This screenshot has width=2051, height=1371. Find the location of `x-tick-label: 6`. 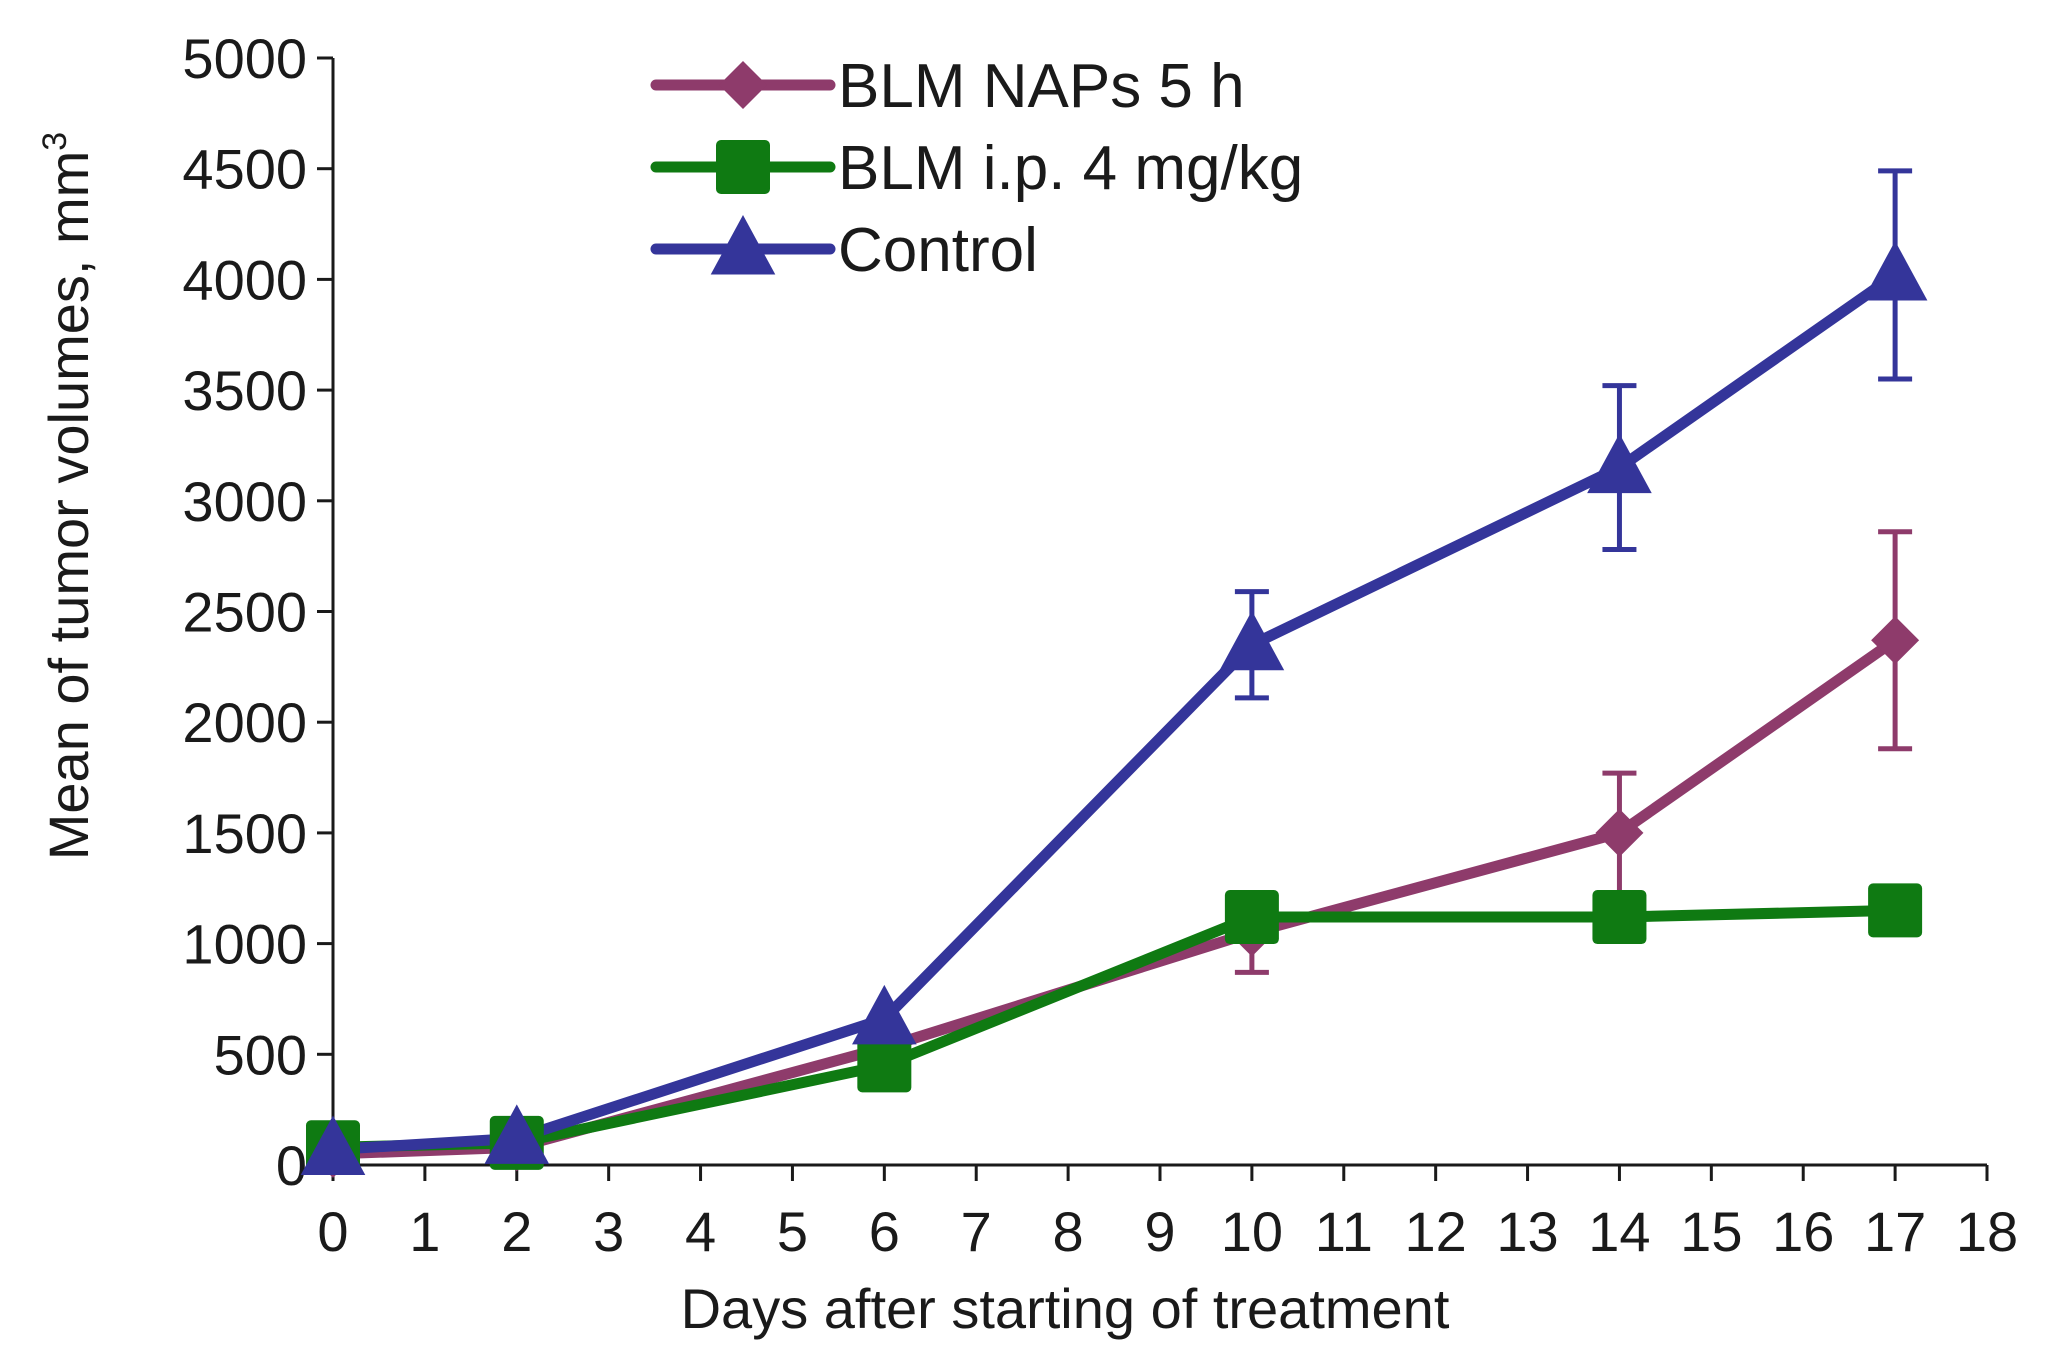

x-tick-label: 6 is located at coordinates (884, 1231).